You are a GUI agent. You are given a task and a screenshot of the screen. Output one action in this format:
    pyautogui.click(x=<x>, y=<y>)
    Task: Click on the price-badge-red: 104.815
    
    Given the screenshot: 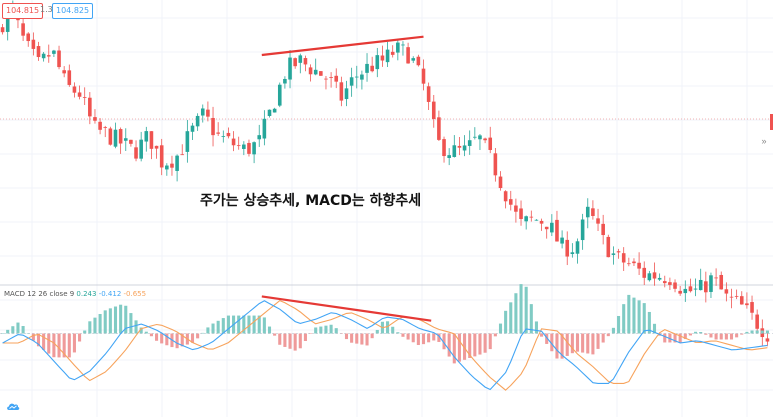 What is the action you would take?
    pyautogui.click(x=23, y=11)
    